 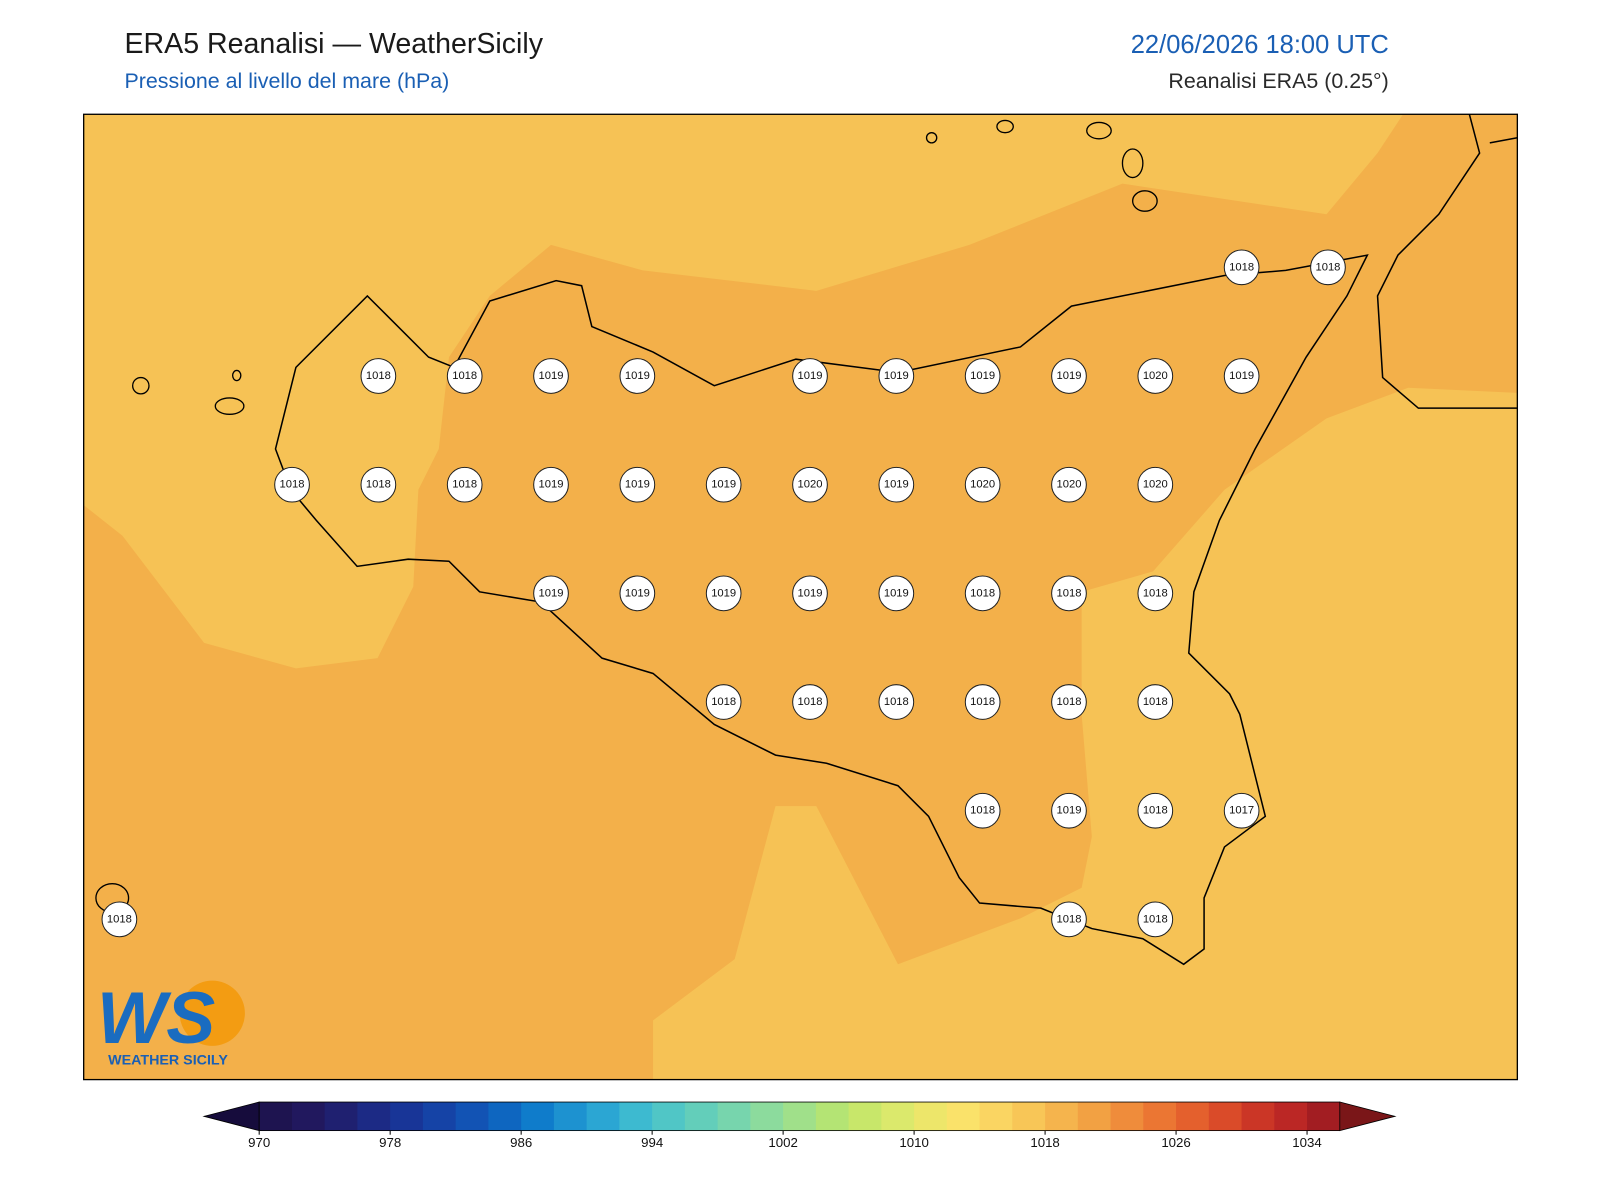 What do you see at coordinates (168, 1060) in the screenshot?
I see `logo-name: WEATHER SICILY` at bounding box center [168, 1060].